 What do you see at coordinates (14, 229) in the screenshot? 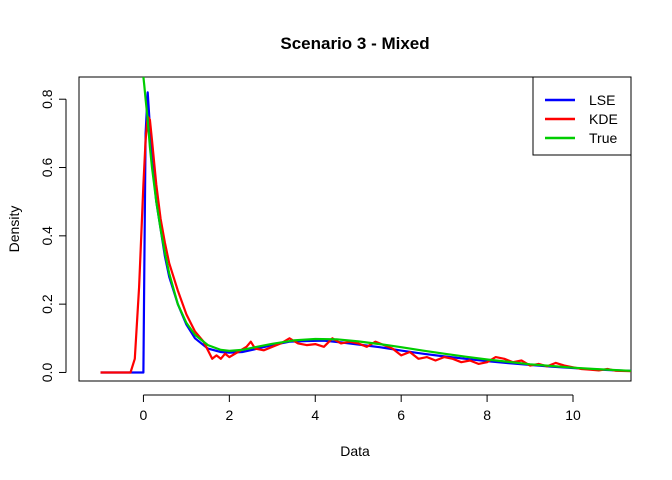
I see `y-axis-label: Density` at bounding box center [14, 229].